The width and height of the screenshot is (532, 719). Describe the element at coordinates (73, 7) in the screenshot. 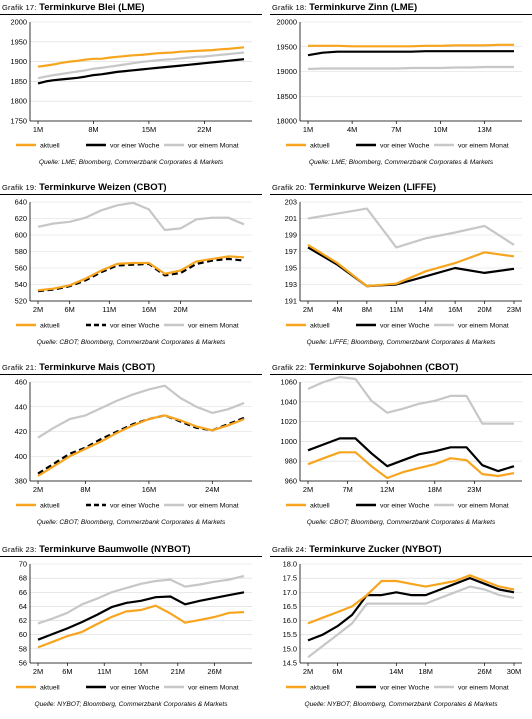

I see `chart-title: Grafik 17: Terminkurve Blei (LME)` at that location.